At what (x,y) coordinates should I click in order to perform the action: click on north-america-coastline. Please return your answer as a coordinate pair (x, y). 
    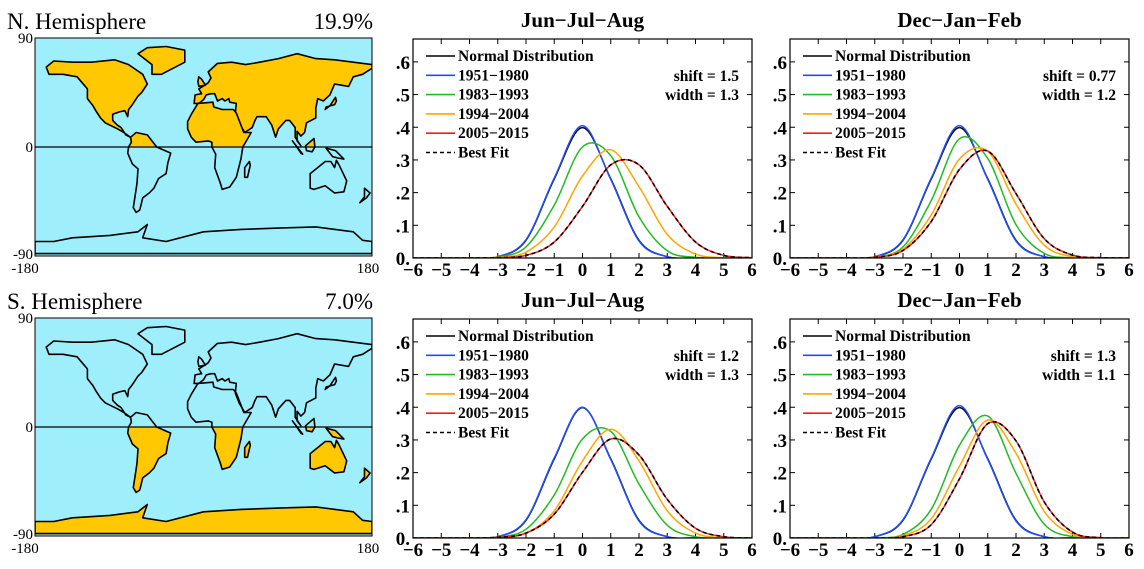
    Looking at the image, I should click on (97, 379).